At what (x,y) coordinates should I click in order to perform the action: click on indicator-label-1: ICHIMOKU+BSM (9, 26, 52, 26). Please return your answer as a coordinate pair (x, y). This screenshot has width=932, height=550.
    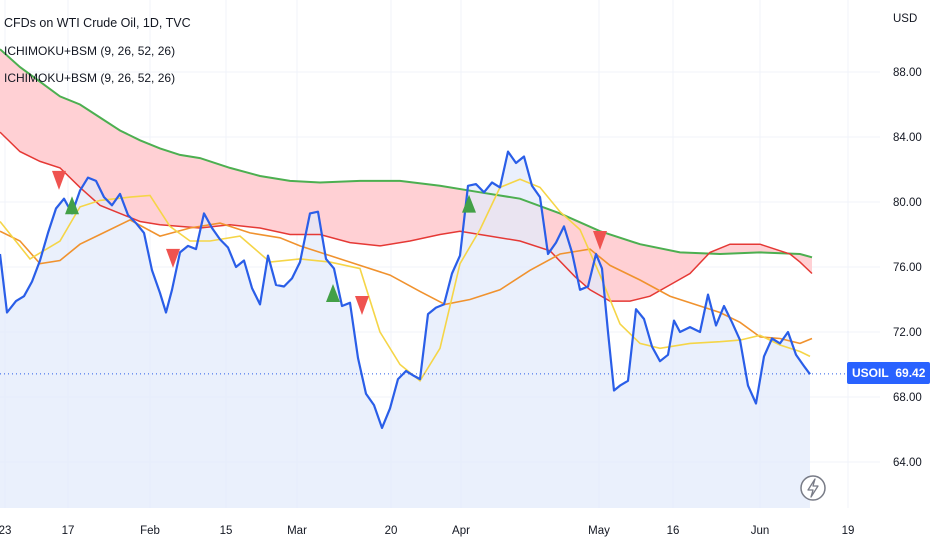
    Looking at the image, I should click on (90, 51).